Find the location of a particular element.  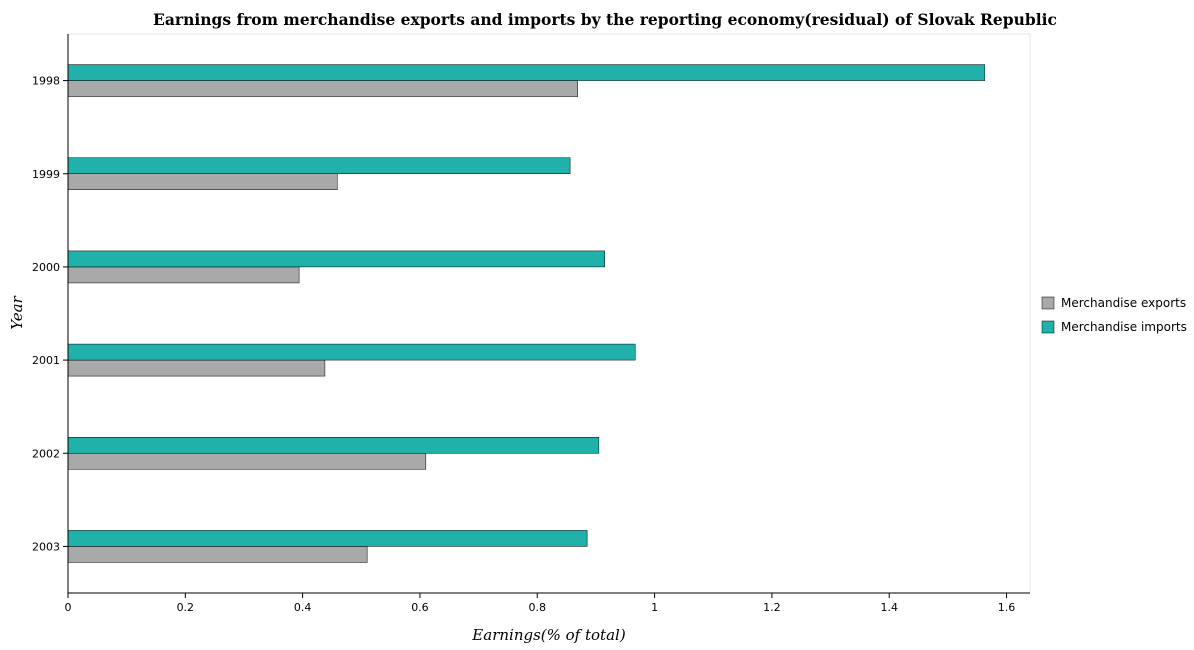

legend-label-exports: Merchandise exports is located at coordinates (1123, 303).